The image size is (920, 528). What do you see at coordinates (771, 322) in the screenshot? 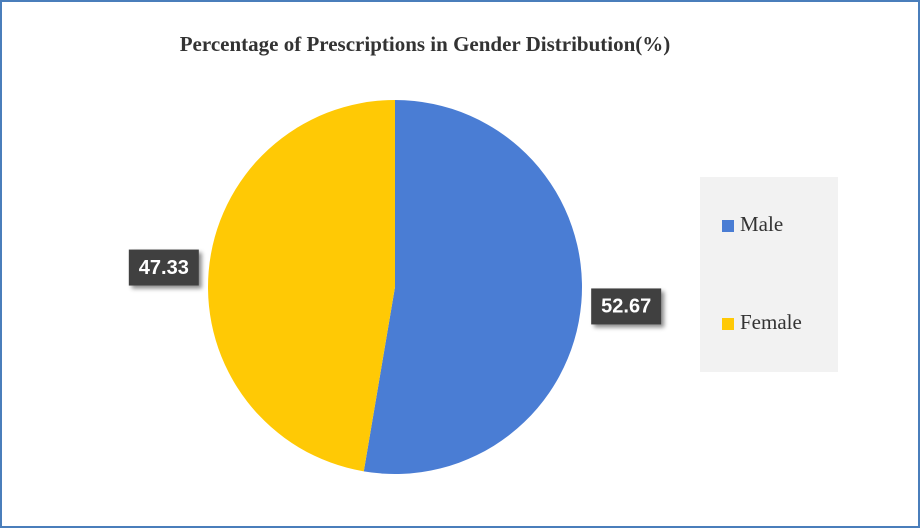
I see `legend-label: Female` at bounding box center [771, 322].